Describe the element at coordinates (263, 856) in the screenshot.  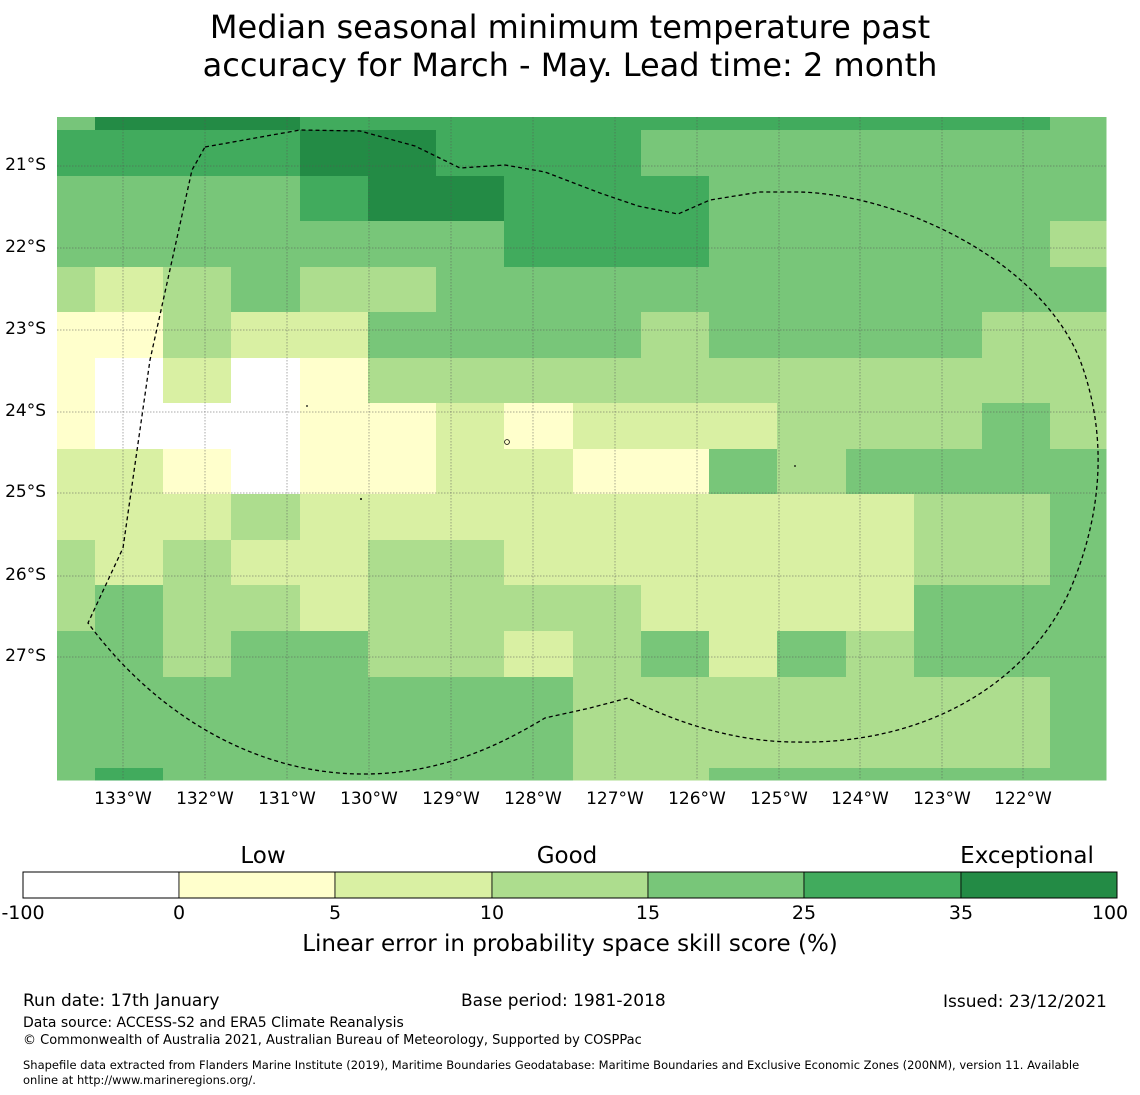
I see `category-low: Low` at that location.